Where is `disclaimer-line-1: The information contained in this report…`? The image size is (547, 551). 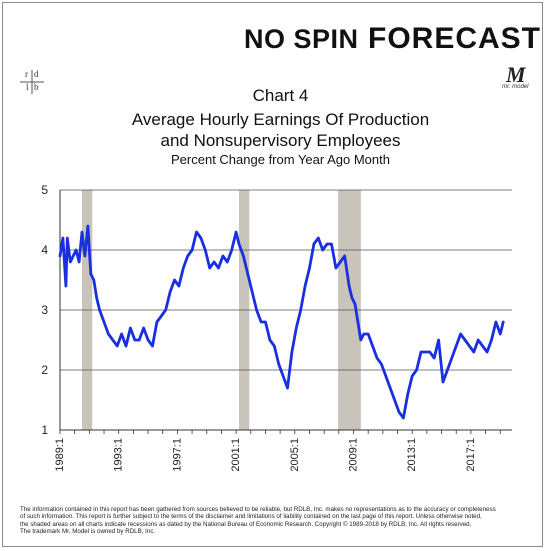
disclaimer-line-1: The information contained in this report… is located at coordinates (258, 509).